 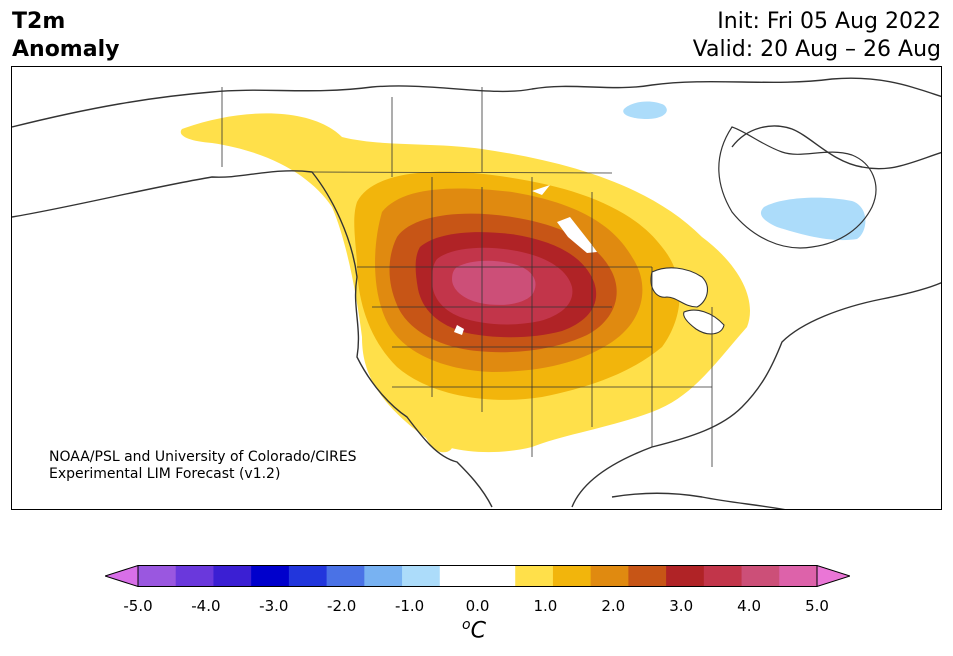 What do you see at coordinates (122, 576) in the screenshot?
I see `colorbar-left-extend` at bounding box center [122, 576].